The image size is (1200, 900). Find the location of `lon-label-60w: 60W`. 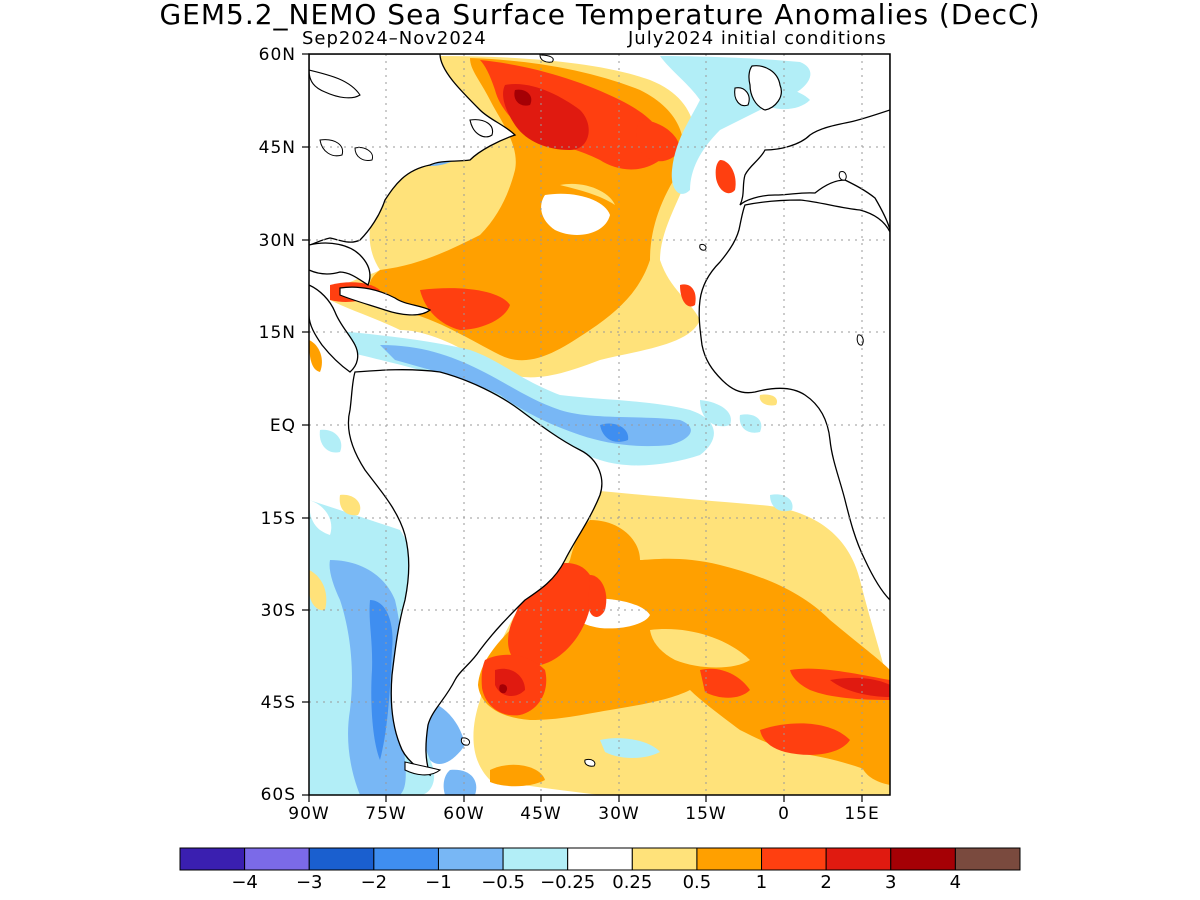

lon-label-60w: 60W is located at coordinates (464, 814).